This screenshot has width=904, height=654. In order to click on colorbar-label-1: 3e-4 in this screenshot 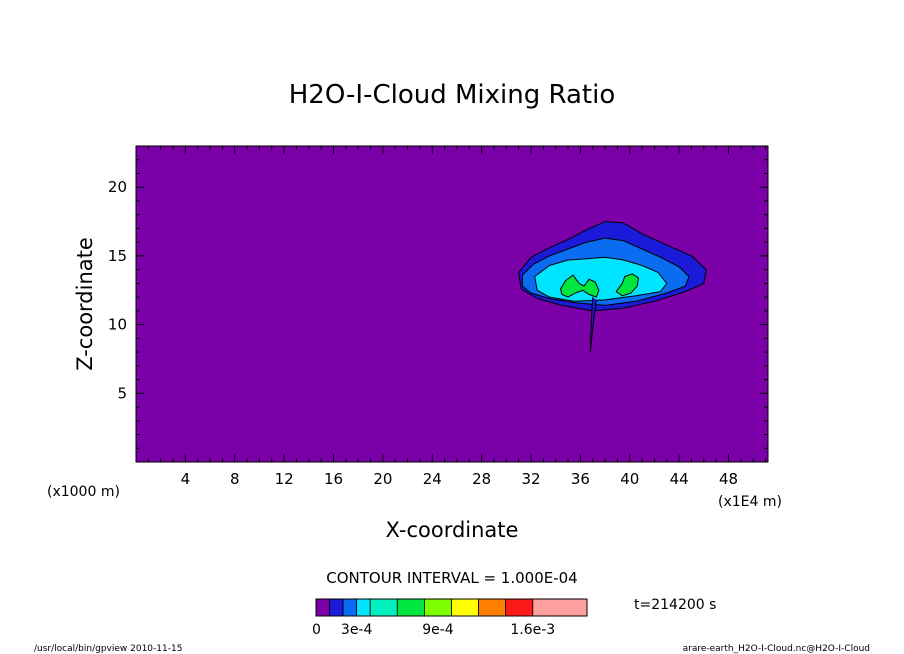, I will do `click(357, 630)`.